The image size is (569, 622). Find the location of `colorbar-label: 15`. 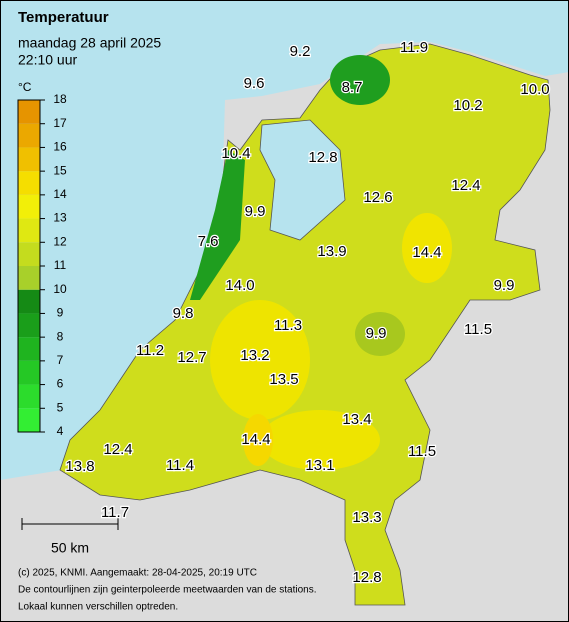

colorbar-label: 15 is located at coordinates (60, 170).